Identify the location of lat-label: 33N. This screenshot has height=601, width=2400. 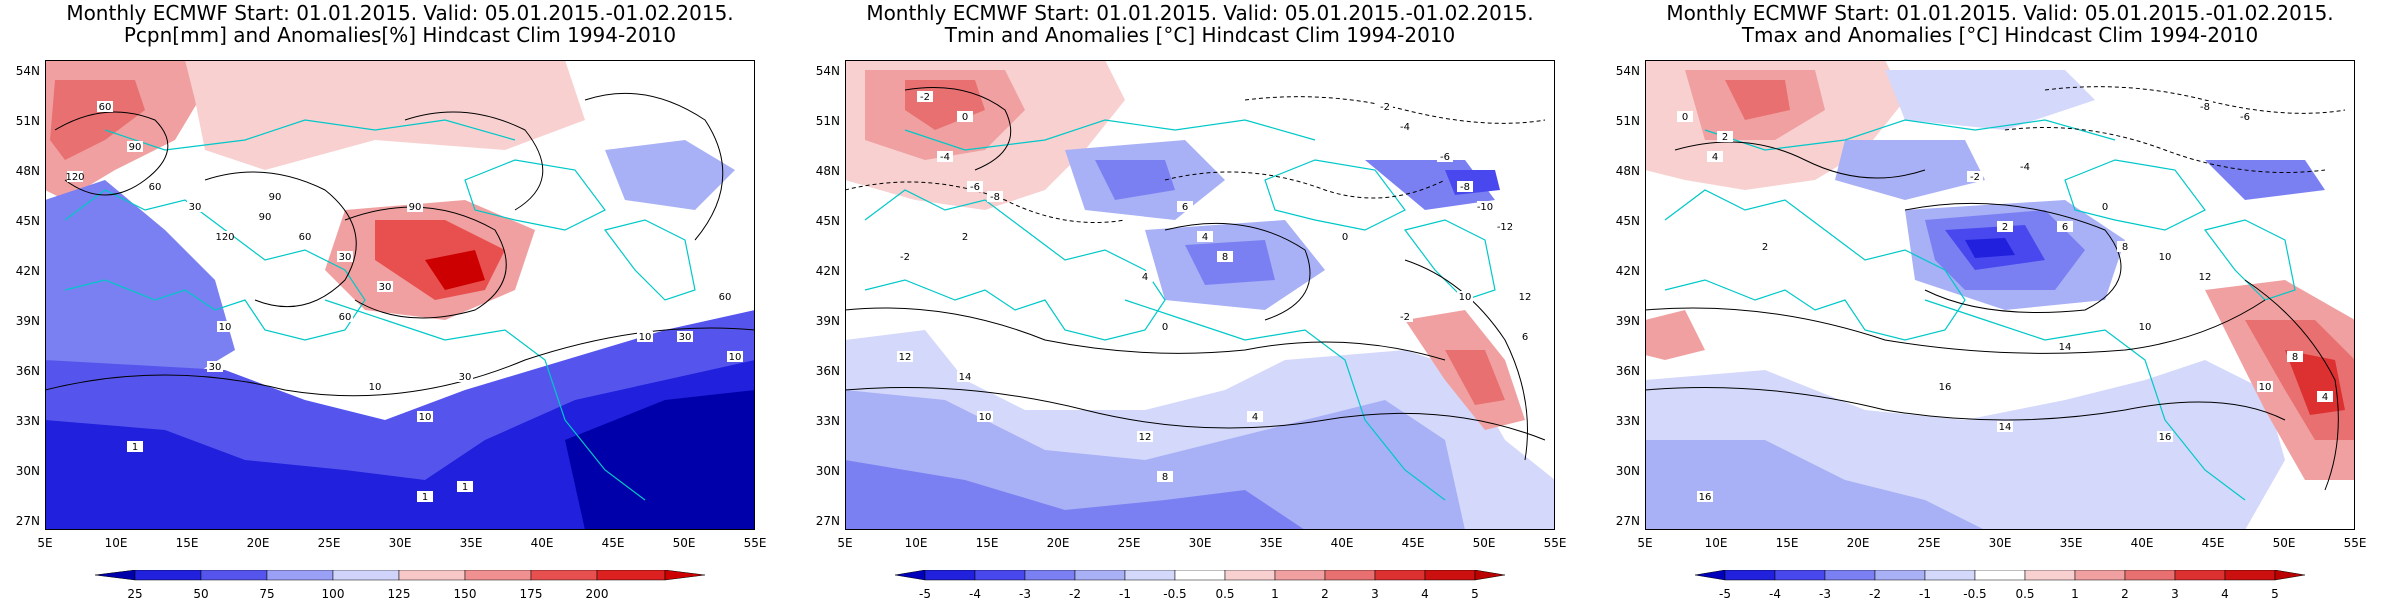
(827, 421).